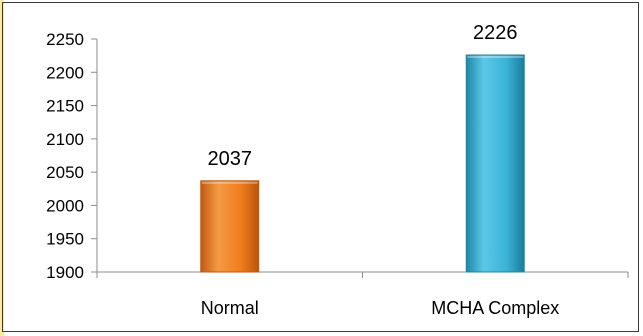 The height and width of the screenshot is (336, 643). Describe the element at coordinates (495, 163) in the screenshot. I see `bar-mcha-complex` at that location.